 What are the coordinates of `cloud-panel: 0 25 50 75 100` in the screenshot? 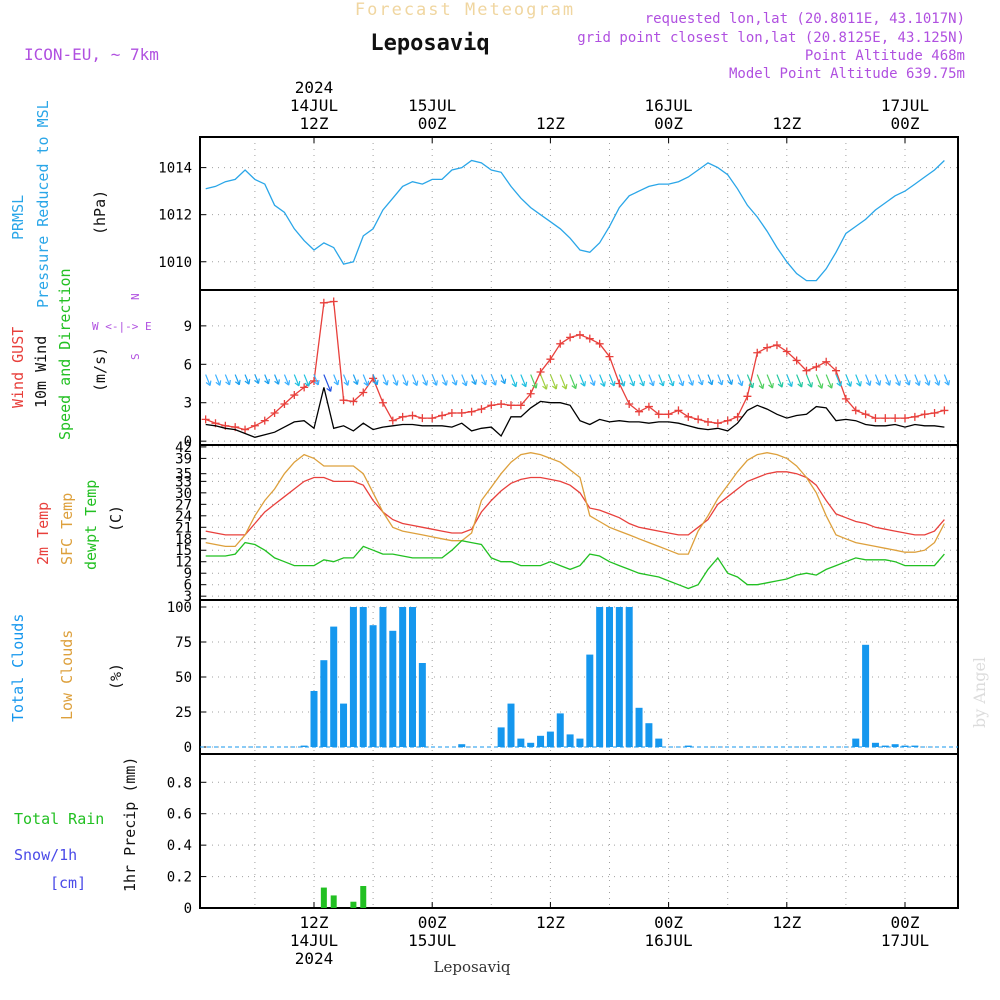 It's located at (563, 677).